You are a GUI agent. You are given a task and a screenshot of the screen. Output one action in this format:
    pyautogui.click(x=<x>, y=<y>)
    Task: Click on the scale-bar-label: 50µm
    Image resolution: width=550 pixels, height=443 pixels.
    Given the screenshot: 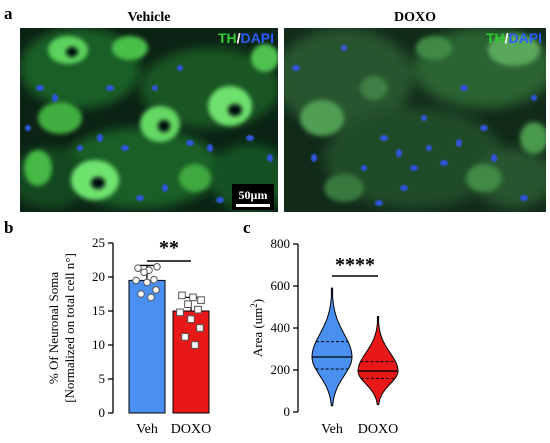 What is the action you would take?
    pyautogui.click(x=253, y=194)
    